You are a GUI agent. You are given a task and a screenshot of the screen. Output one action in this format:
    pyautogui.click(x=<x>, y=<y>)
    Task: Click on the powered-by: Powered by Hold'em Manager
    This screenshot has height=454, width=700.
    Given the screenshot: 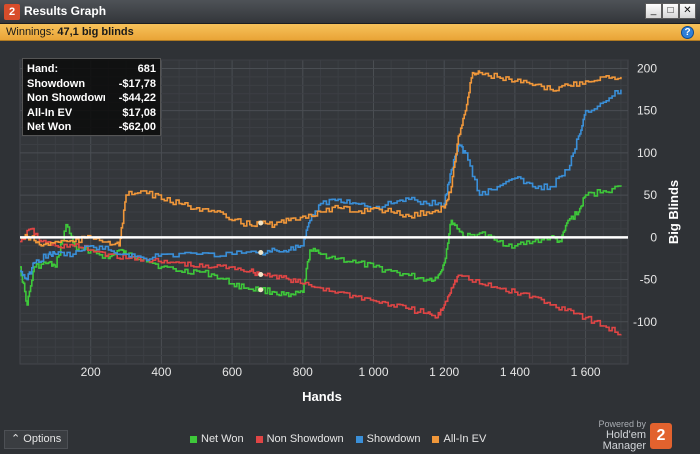 What is the action you would take?
    pyautogui.click(x=603, y=435)
    